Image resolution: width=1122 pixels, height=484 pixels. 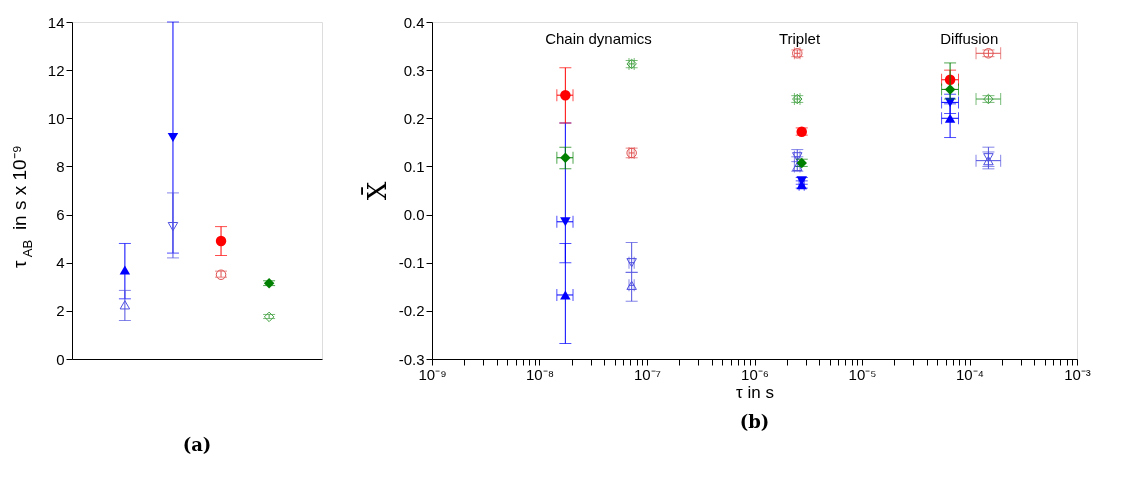 I want to click on y-tick-label: 10, so click(x=56, y=118).